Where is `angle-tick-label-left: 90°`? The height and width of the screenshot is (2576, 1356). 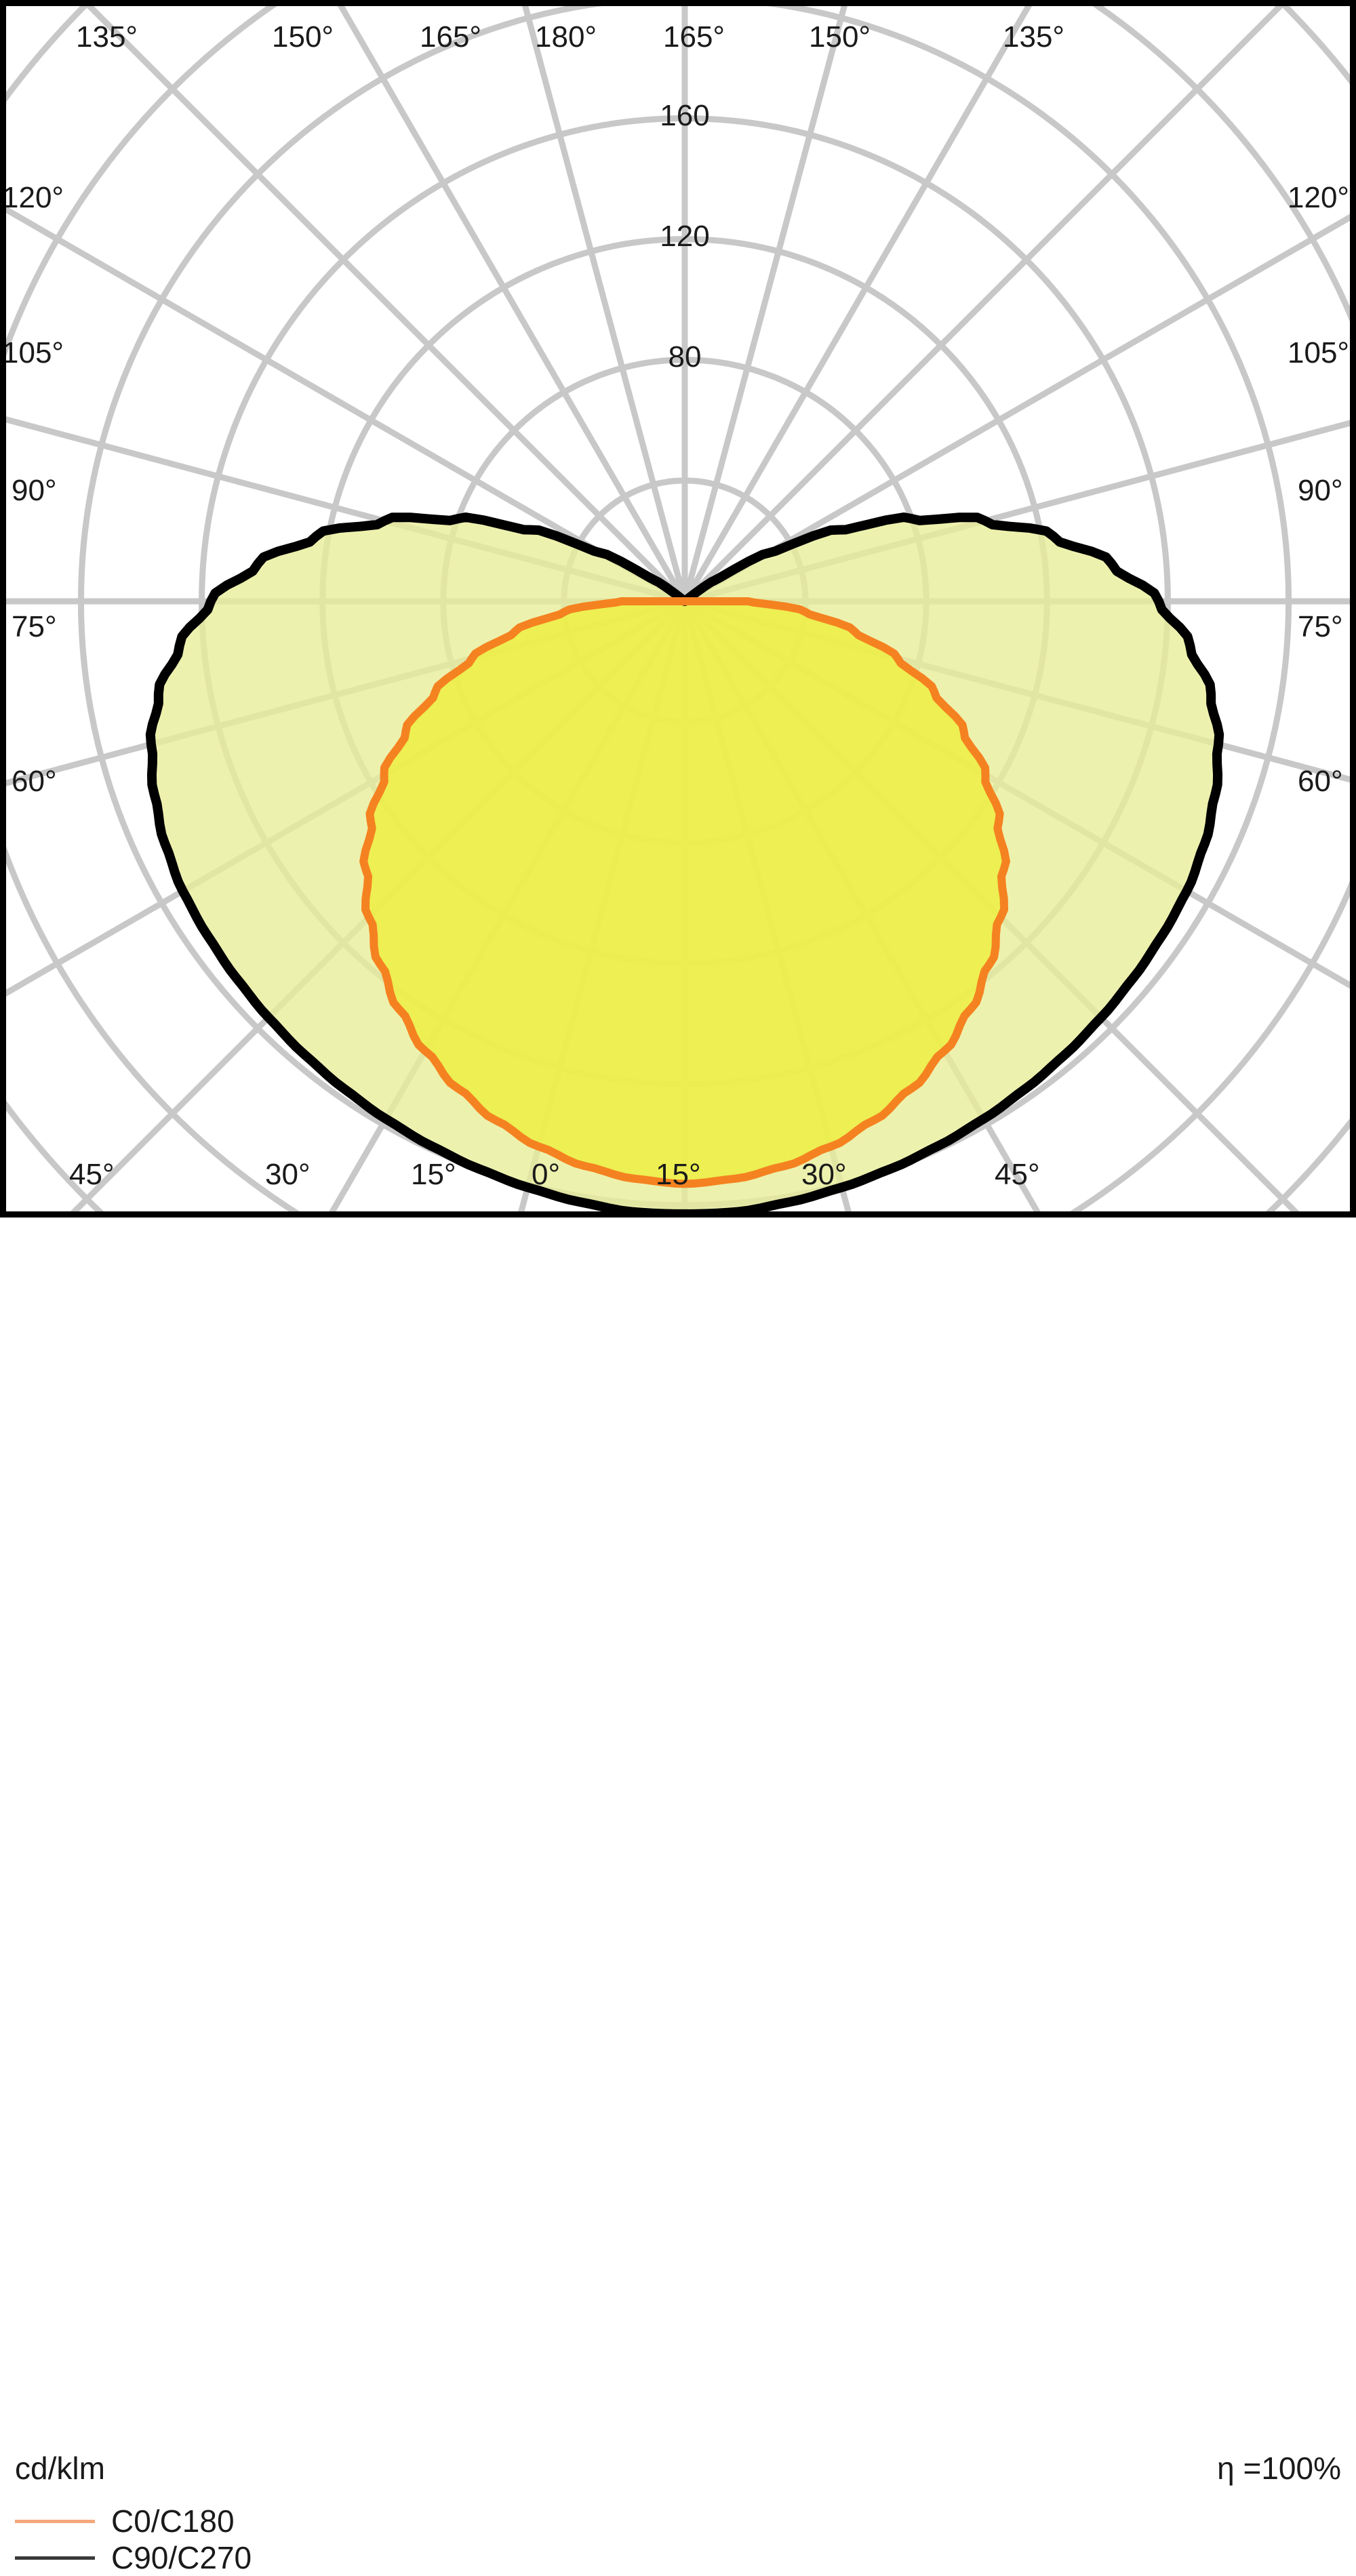
angle-tick-label-left: 90° is located at coordinates (34, 490).